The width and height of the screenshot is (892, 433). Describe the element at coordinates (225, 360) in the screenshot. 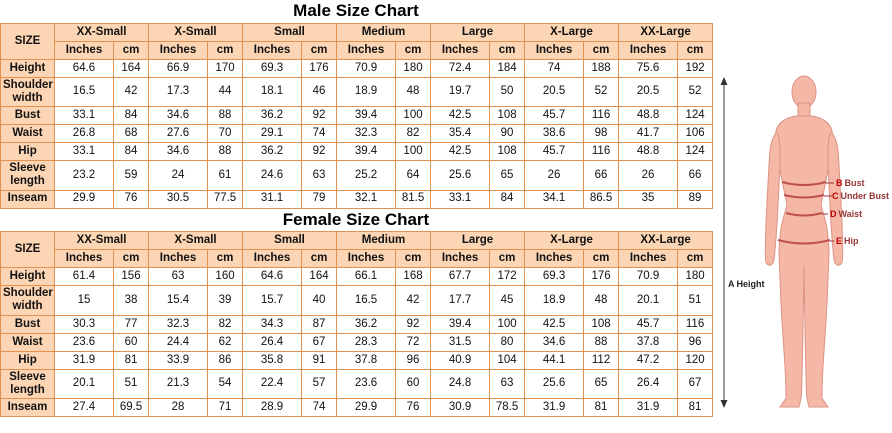

I see `measurement-value-cell: 86` at that location.